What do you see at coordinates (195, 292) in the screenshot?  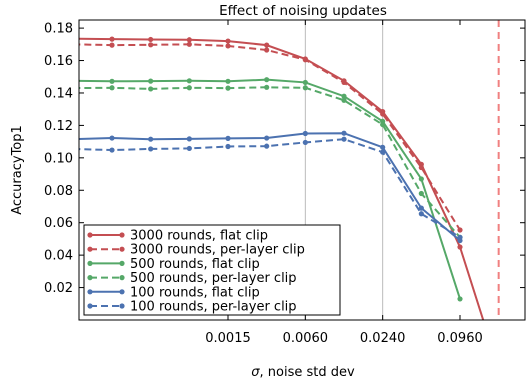 I see `legend-label: 100 rounds, flat clip` at bounding box center [195, 292].